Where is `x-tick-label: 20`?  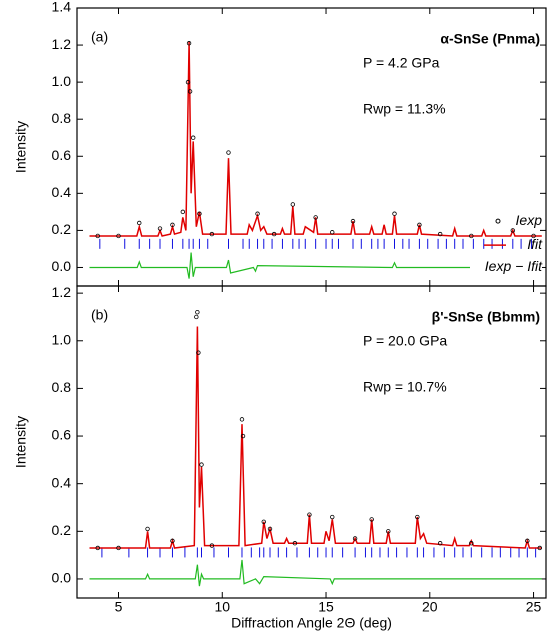 x-tick-label: 20 is located at coordinates (430, 607).